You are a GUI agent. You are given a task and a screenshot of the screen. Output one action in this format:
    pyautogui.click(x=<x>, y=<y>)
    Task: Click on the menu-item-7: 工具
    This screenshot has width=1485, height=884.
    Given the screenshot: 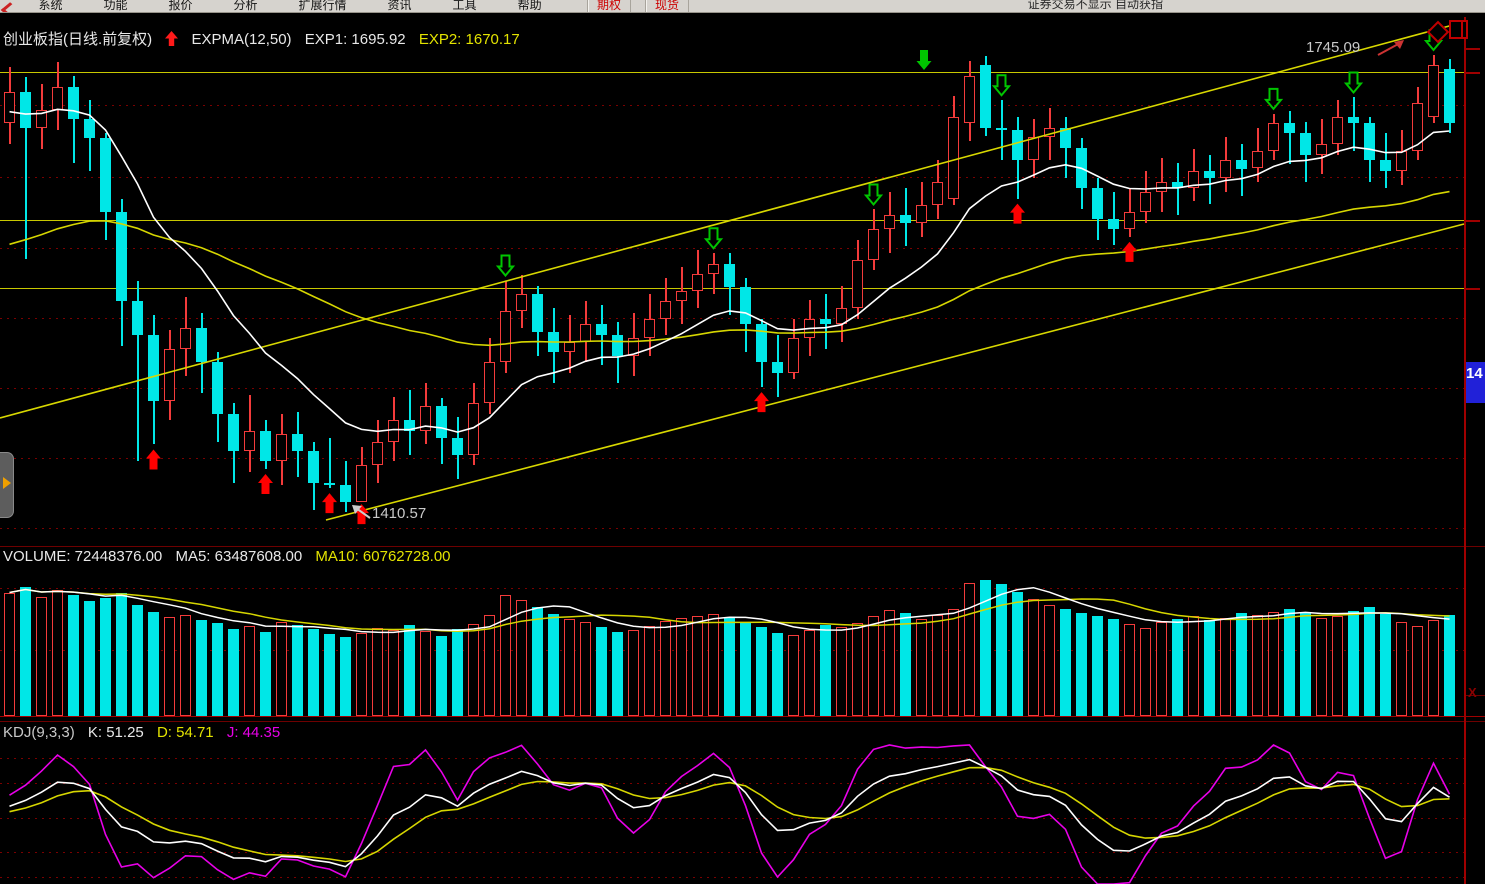 What is the action you would take?
    pyautogui.click(x=464, y=6)
    